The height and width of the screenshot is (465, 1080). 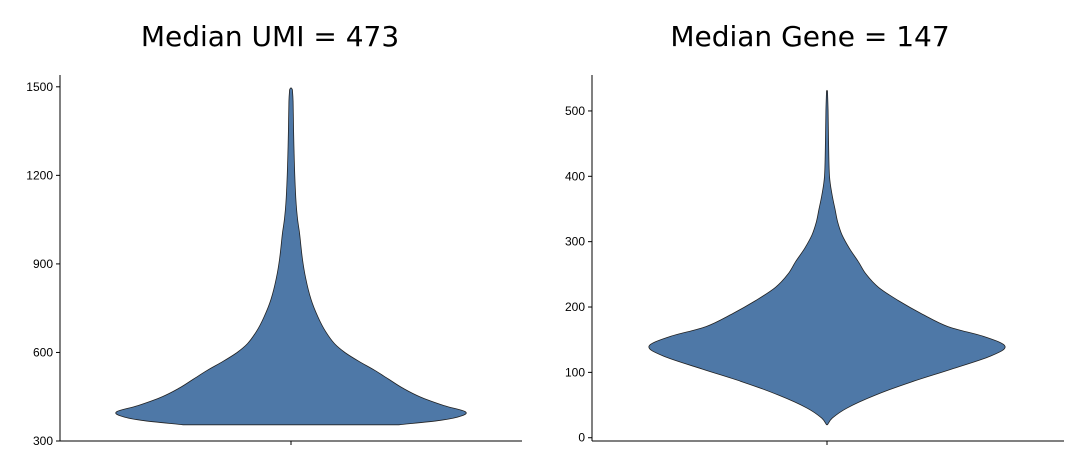 I want to click on gene-y-tick-label: 300, so click(x=575, y=242).